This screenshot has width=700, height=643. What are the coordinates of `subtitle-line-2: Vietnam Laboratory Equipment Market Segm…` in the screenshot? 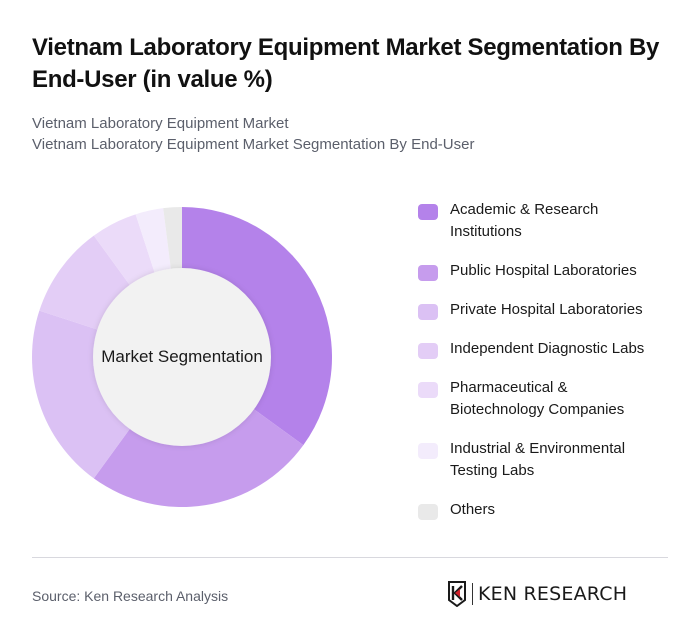 It's located at (253, 144).